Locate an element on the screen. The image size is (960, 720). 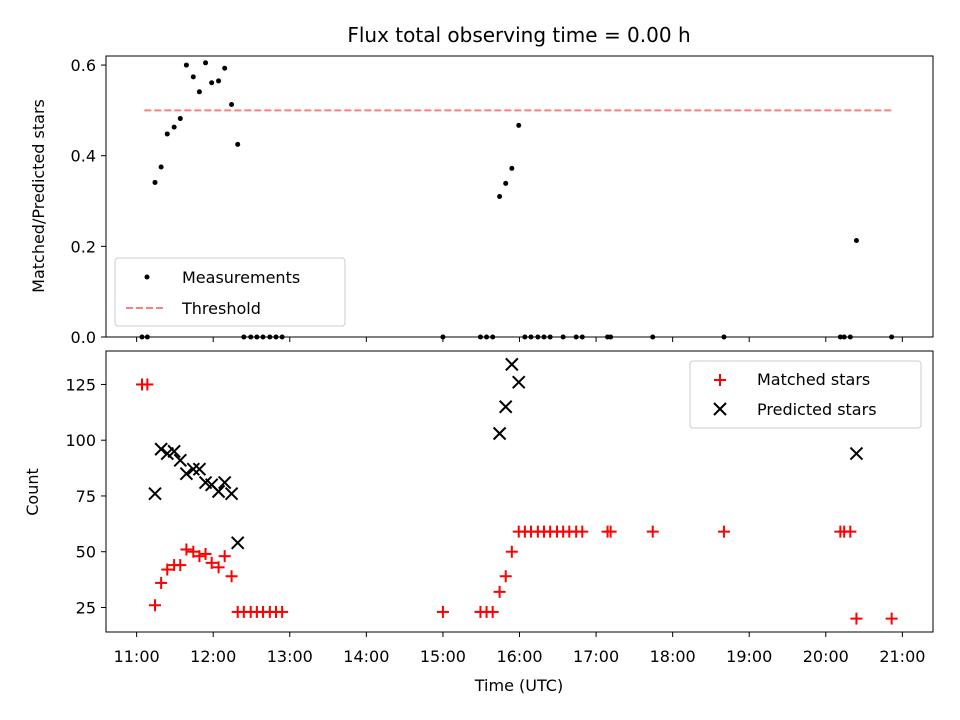
top-legend: Measurements Threshold is located at coordinates (230, 292).